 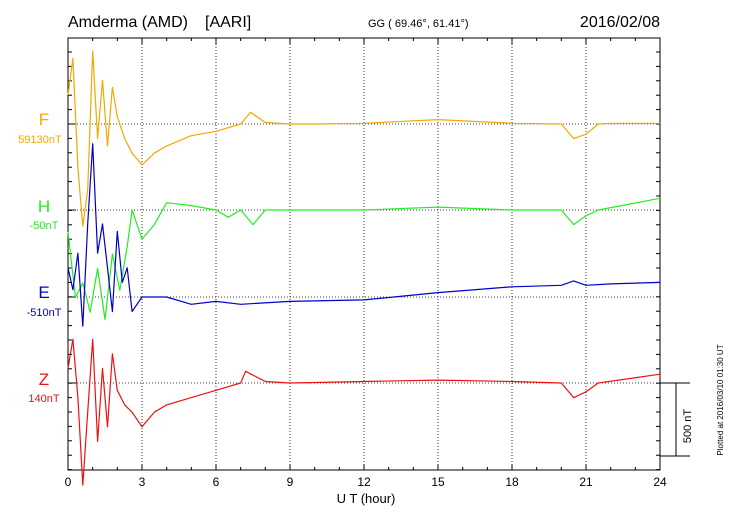 I want to click on network-name: [AARI], so click(x=228, y=22).